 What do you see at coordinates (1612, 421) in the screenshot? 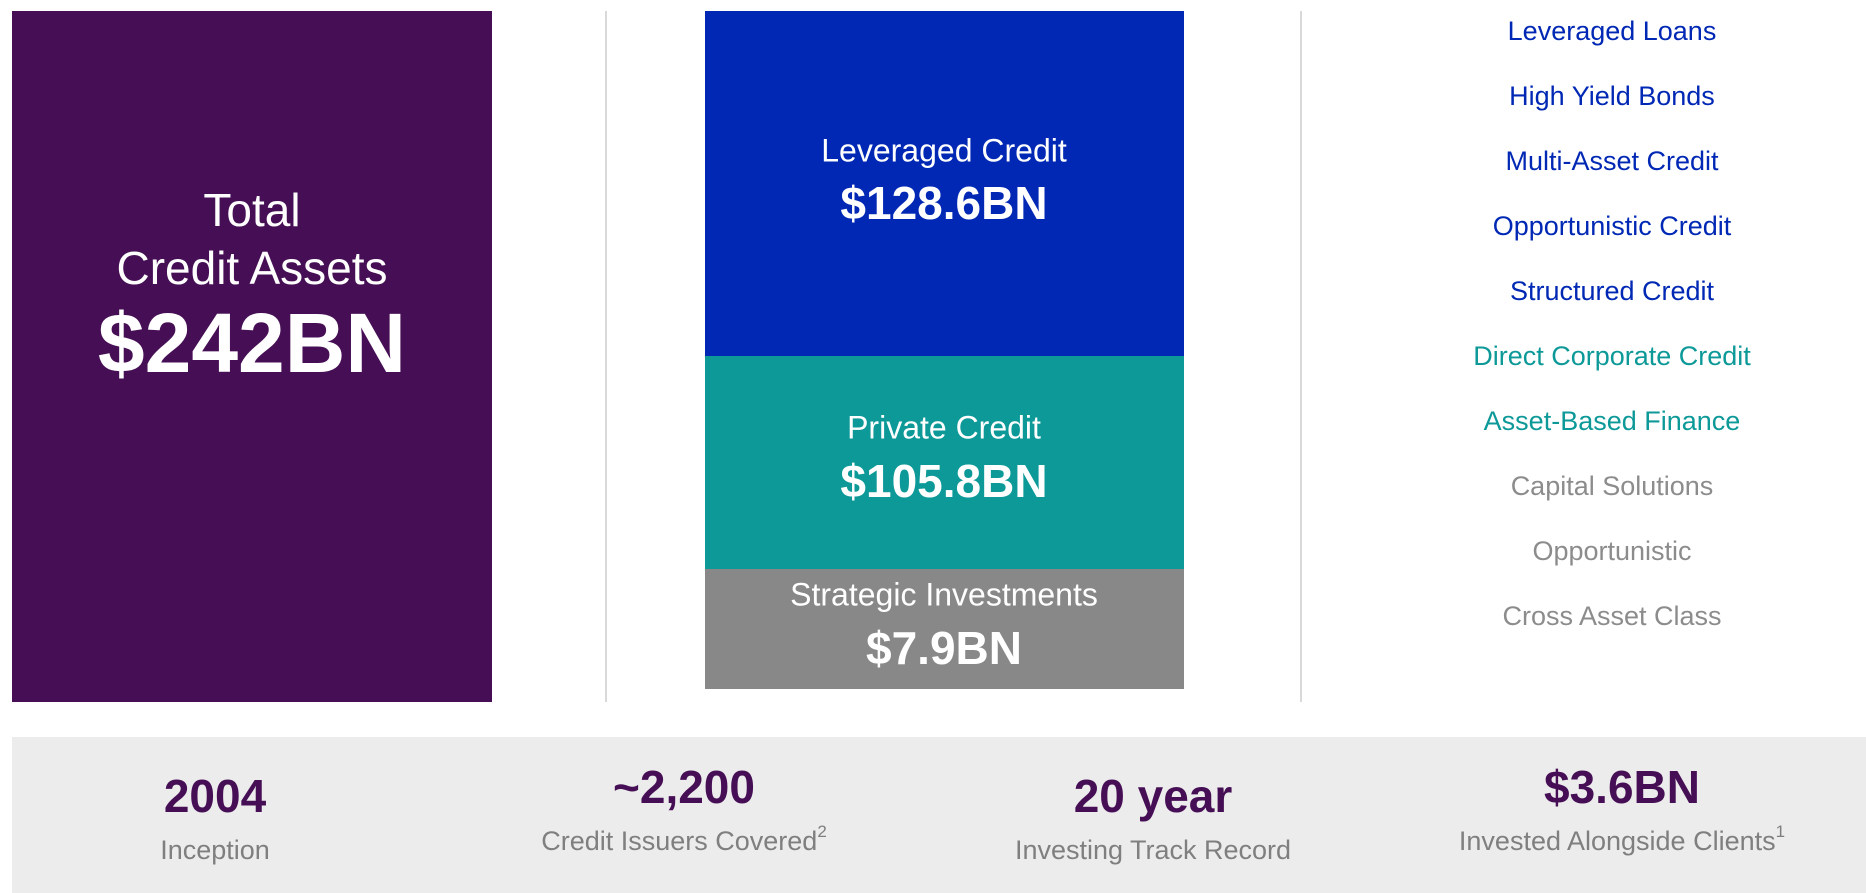
I see `strategy-name: Asset-Based Finance` at bounding box center [1612, 421].